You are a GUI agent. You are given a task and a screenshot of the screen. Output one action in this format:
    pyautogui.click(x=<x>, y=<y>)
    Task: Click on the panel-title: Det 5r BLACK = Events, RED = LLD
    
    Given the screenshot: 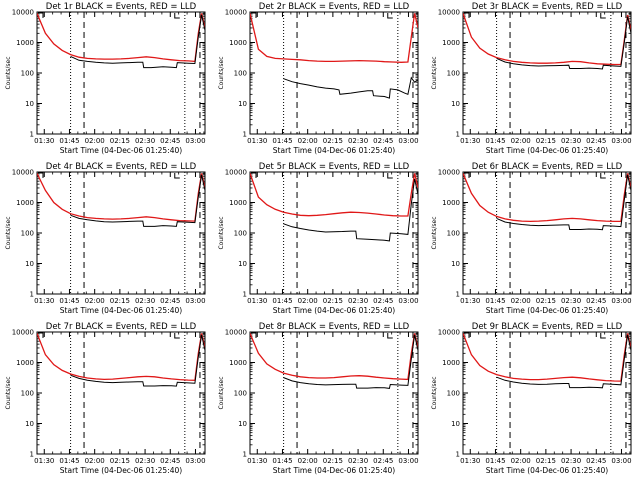 What is the action you would take?
    pyautogui.click(x=334, y=167)
    